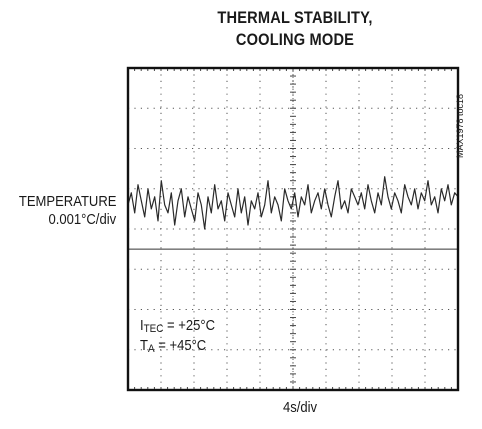 The image size is (482, 429). What do you see at coordinates (178, 326) in the screenshot?
I see `annotation-itec: ITEC = +25°C` at bounding box center [178, 326].